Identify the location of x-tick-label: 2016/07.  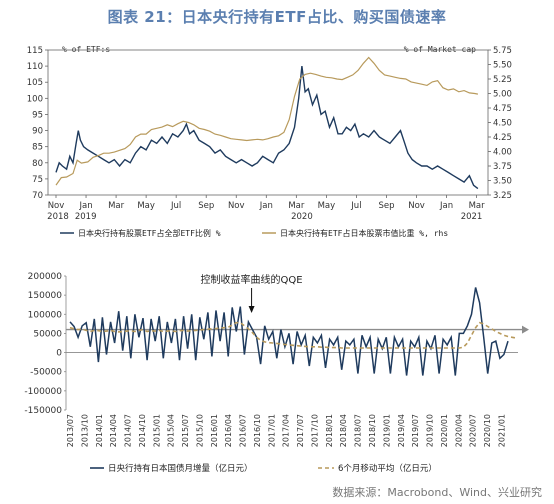
(243, 430).